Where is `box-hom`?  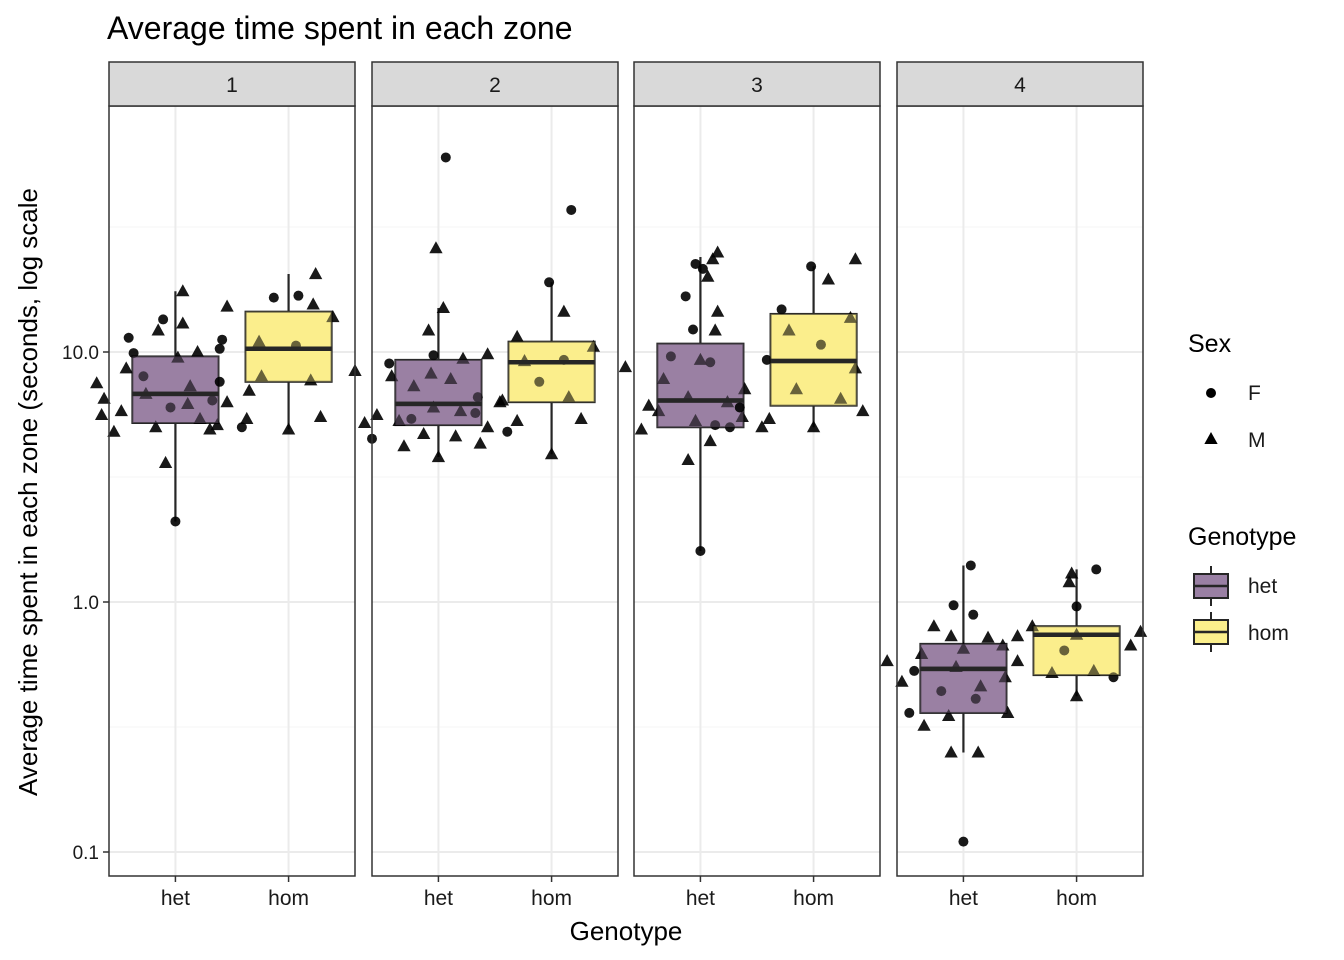
box-hom is located at coordinates (551, 372).